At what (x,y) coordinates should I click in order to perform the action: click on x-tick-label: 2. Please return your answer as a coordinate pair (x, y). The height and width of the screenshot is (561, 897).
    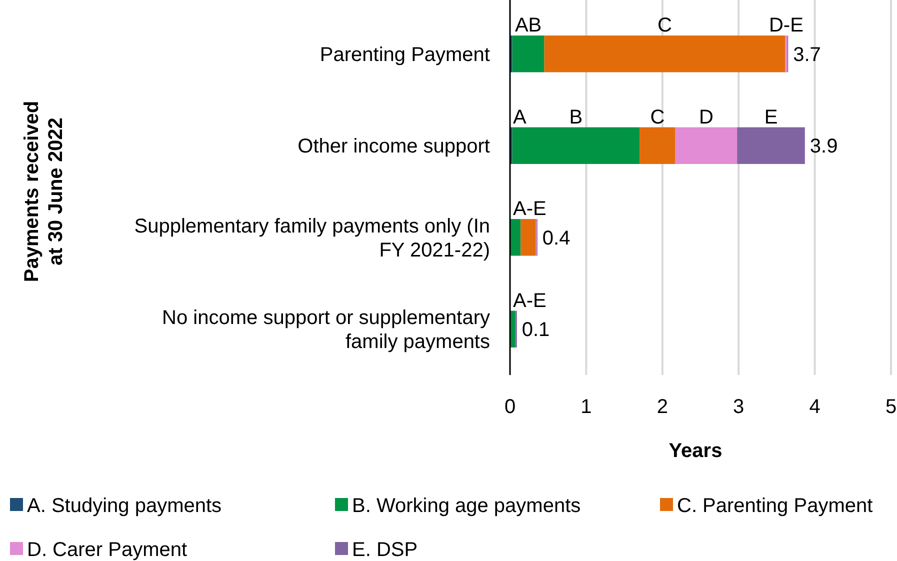
    Looking at the image, I should click on (662, 407).